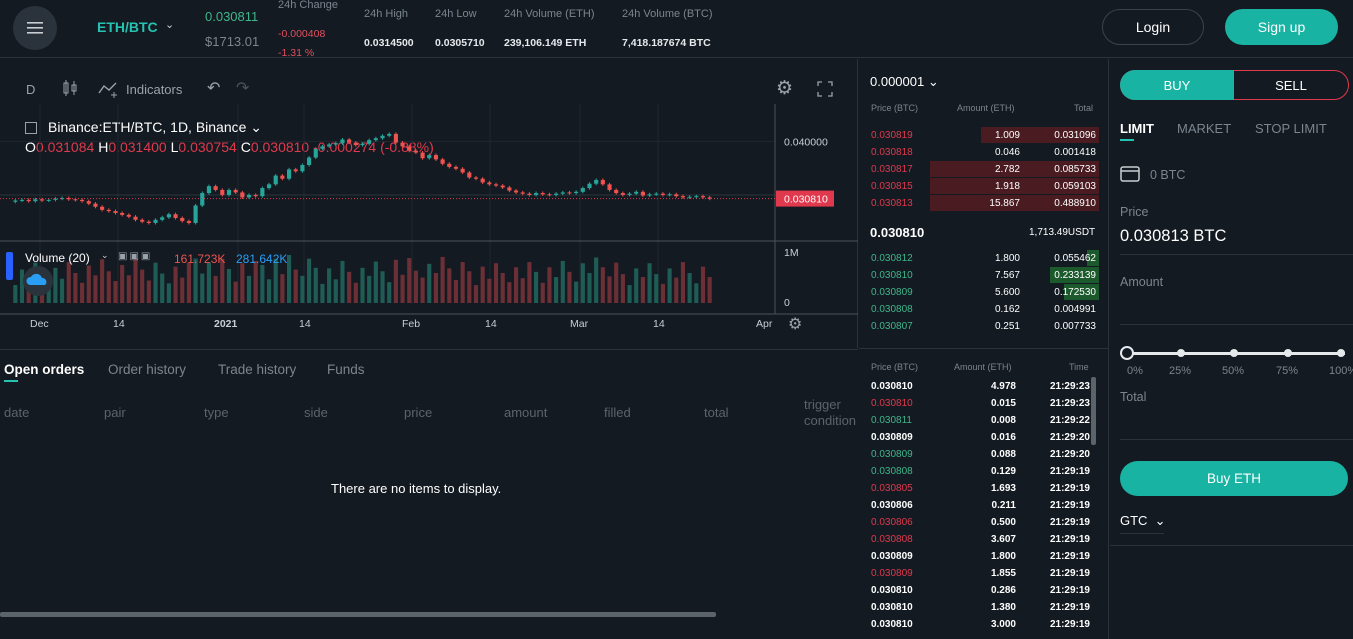 The width and height of the screenshot is (1353, 639). I want to click on ob-total: 0.055462, so click(1075, 258).